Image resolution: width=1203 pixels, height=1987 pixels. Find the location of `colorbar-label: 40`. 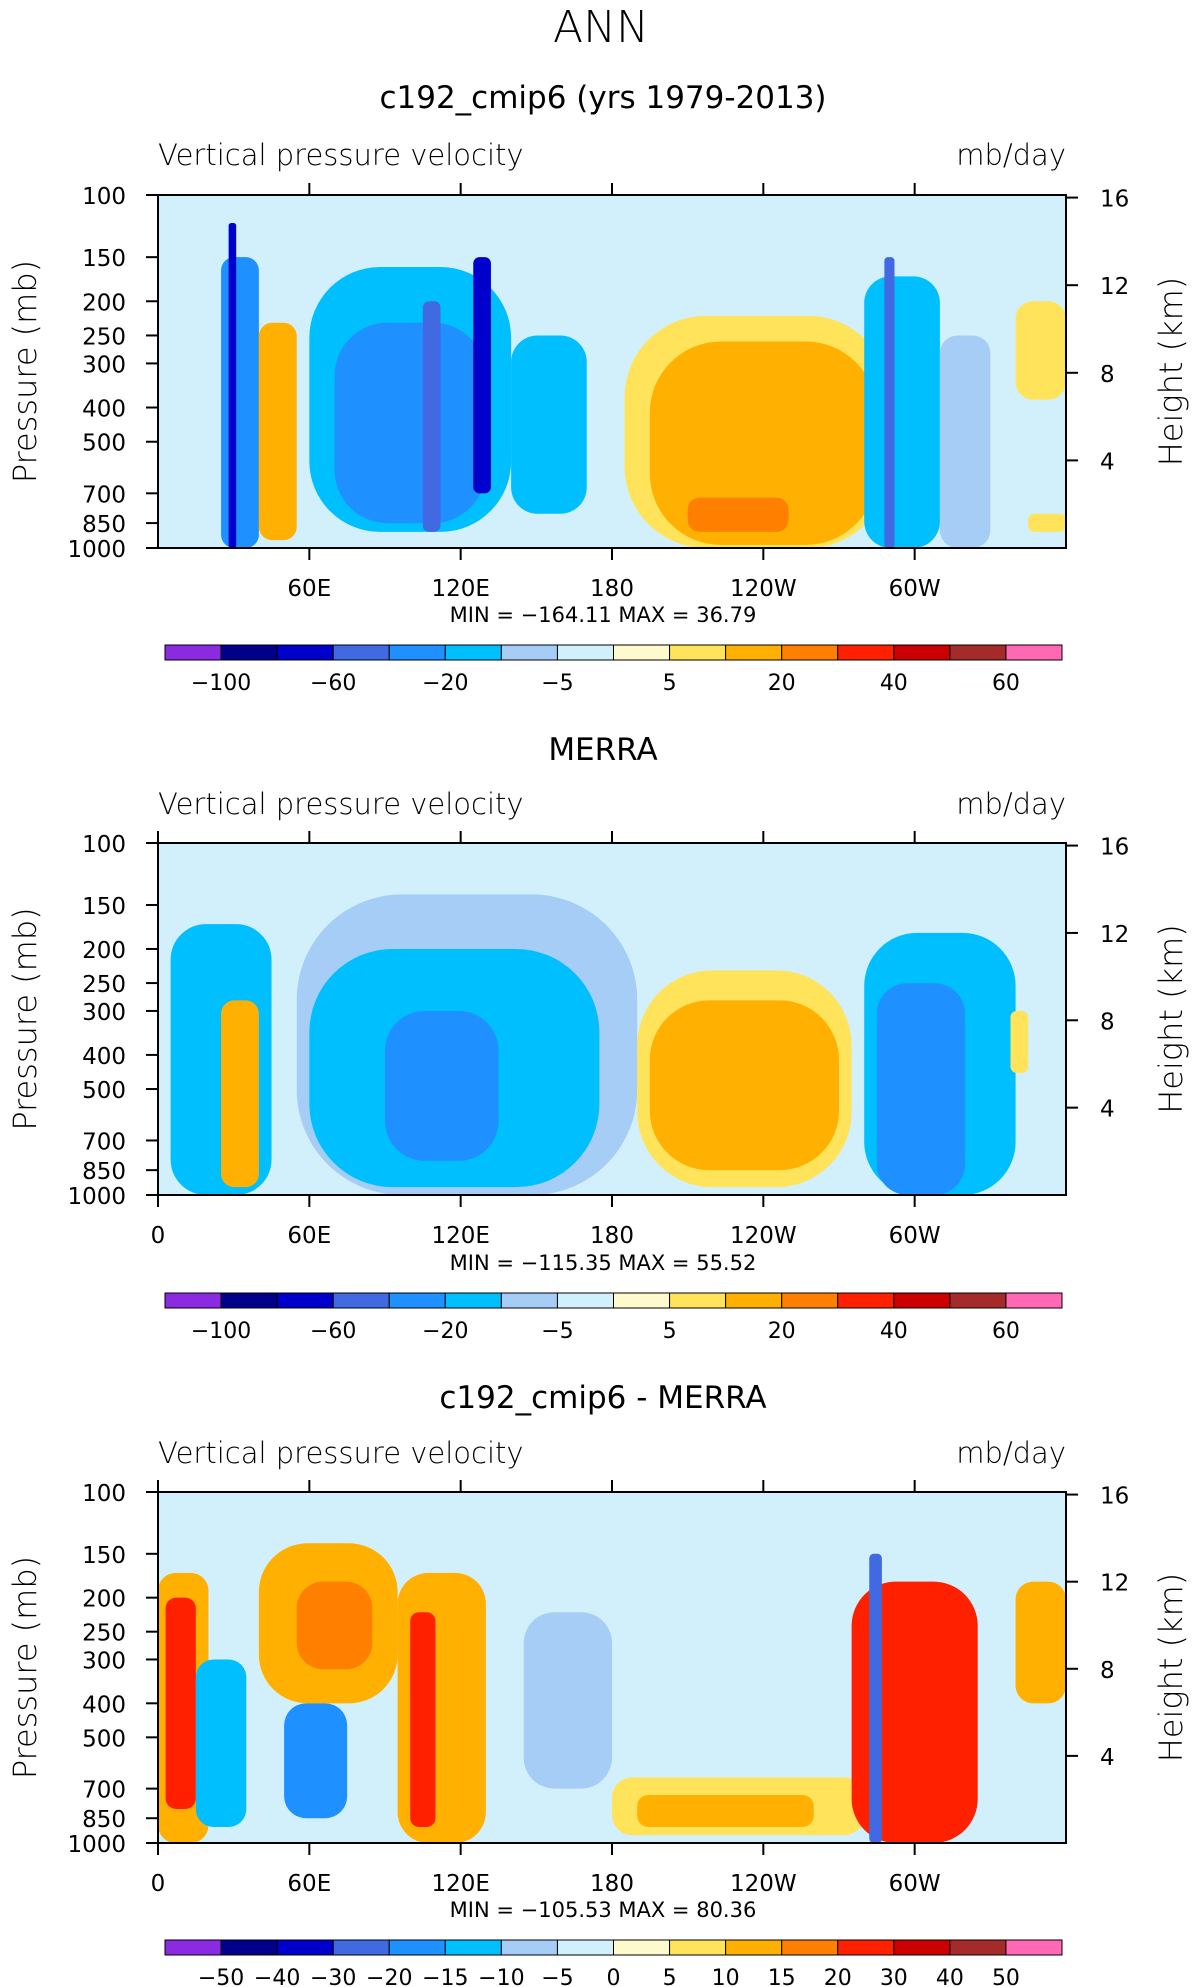

colorbar-label: 40 is located at coordinates (894, 1331).